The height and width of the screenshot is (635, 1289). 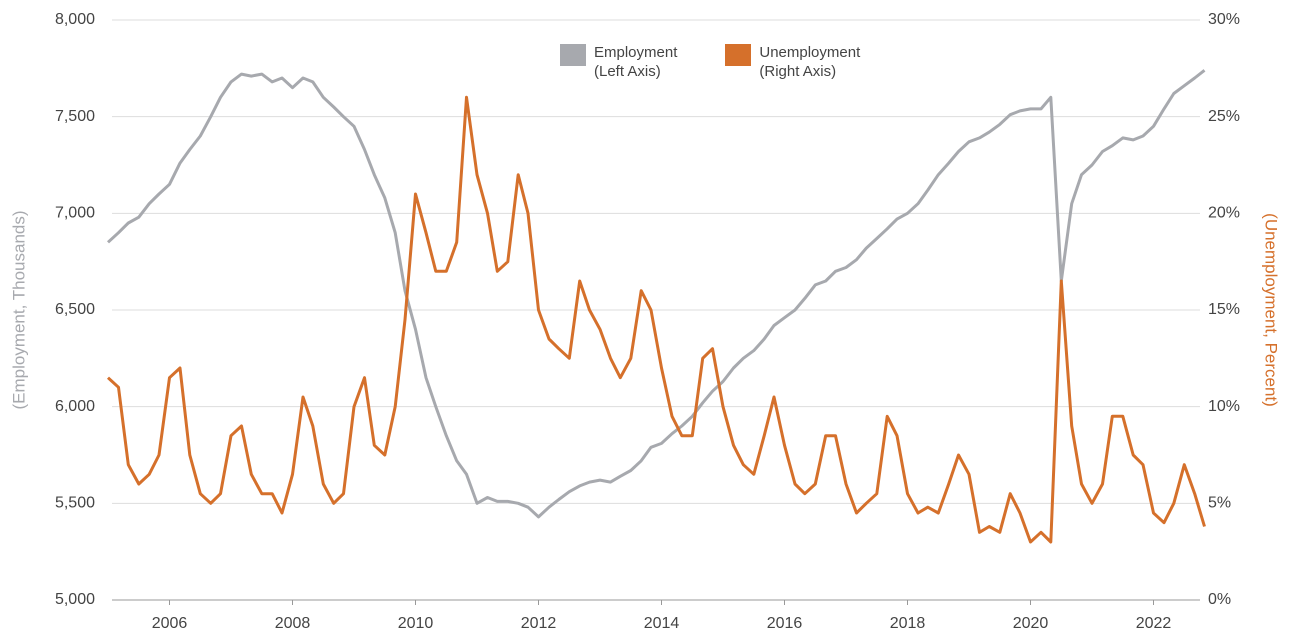 What do you see at coordinates (75, 19) in the screenshot?
I see `y-tick-label: 8,000` at bounding box center [75, 19].